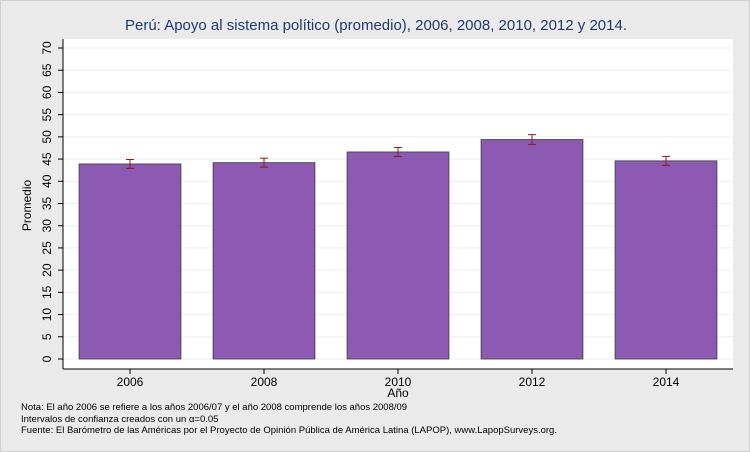 This screenshot has height=452, width=750. Describe the element at coordinates (47, 358) in the screenshot. I see `y-tick-label: 0` at that location.